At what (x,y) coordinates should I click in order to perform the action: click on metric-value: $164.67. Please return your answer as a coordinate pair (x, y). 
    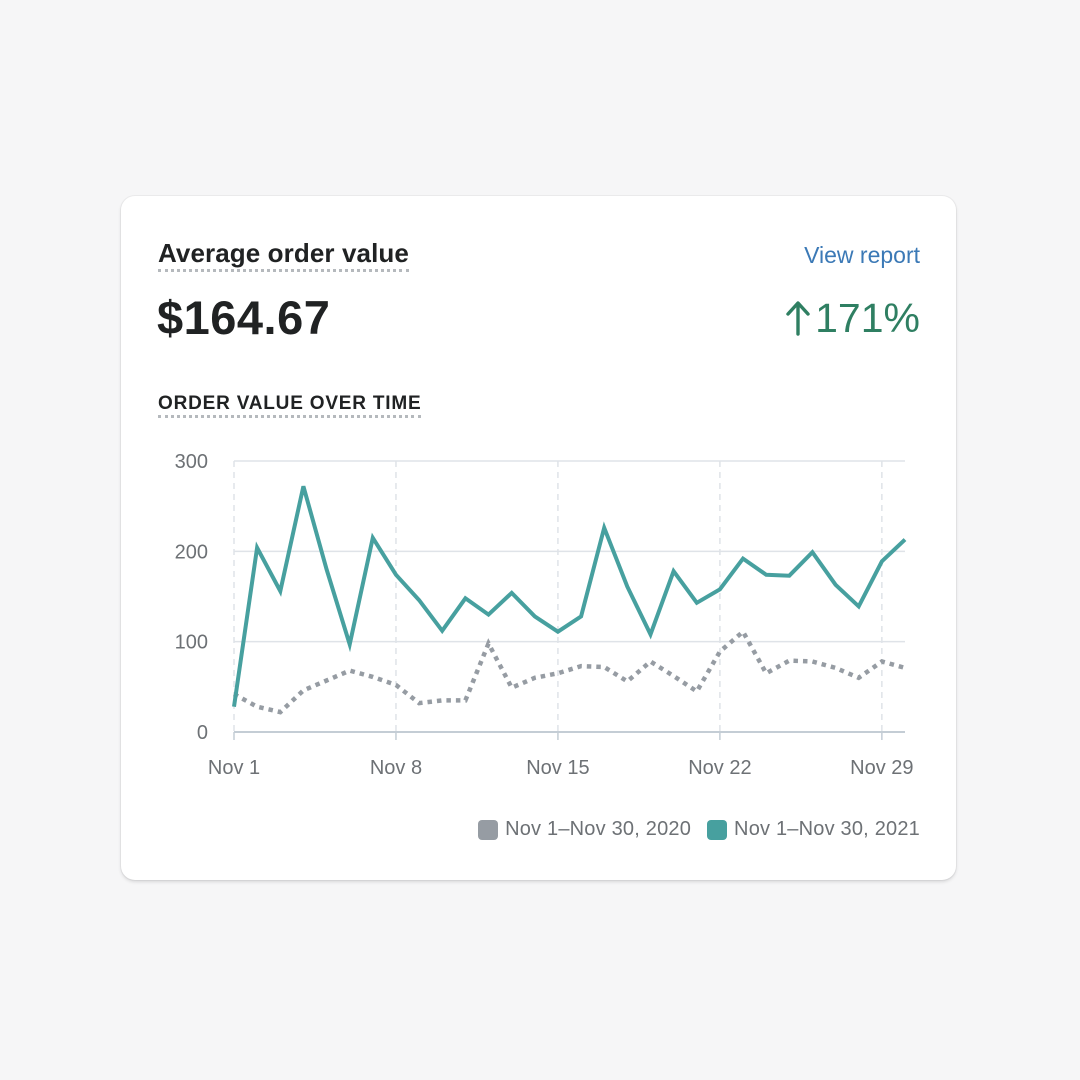
    Looking at the image, I should click on (244, 317).